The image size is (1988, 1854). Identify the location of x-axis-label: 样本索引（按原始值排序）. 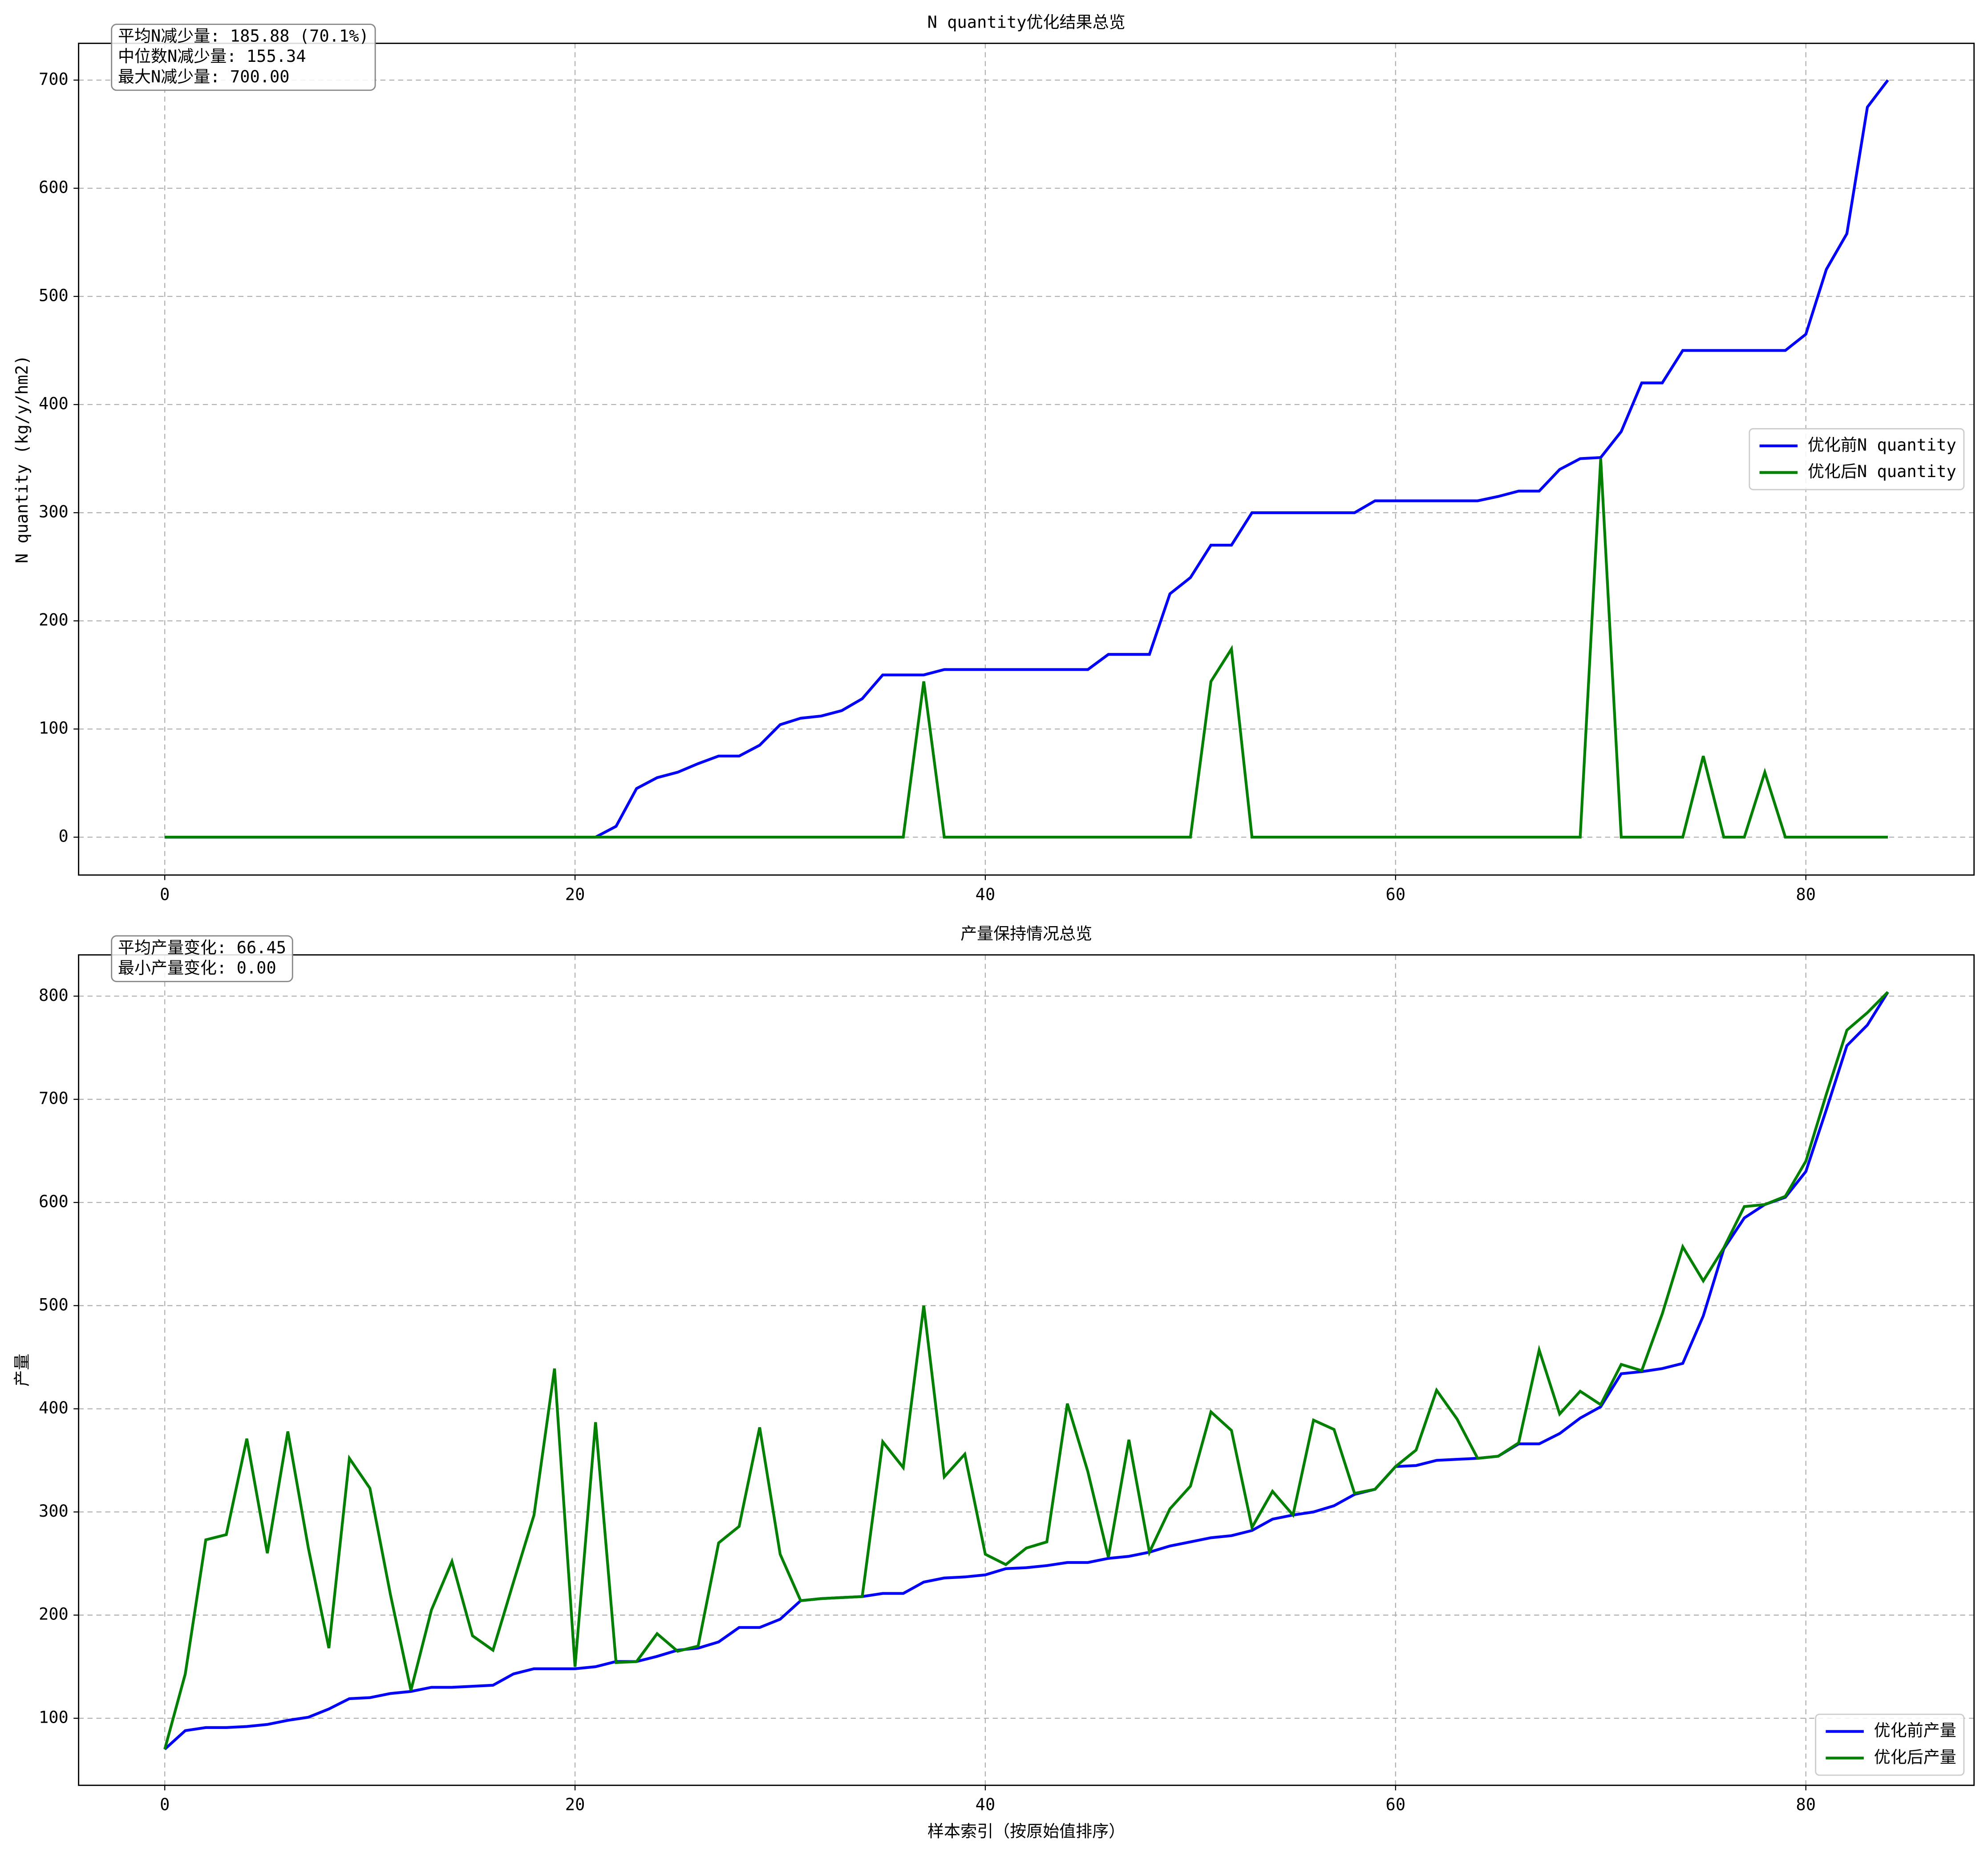
(1026, 1831).